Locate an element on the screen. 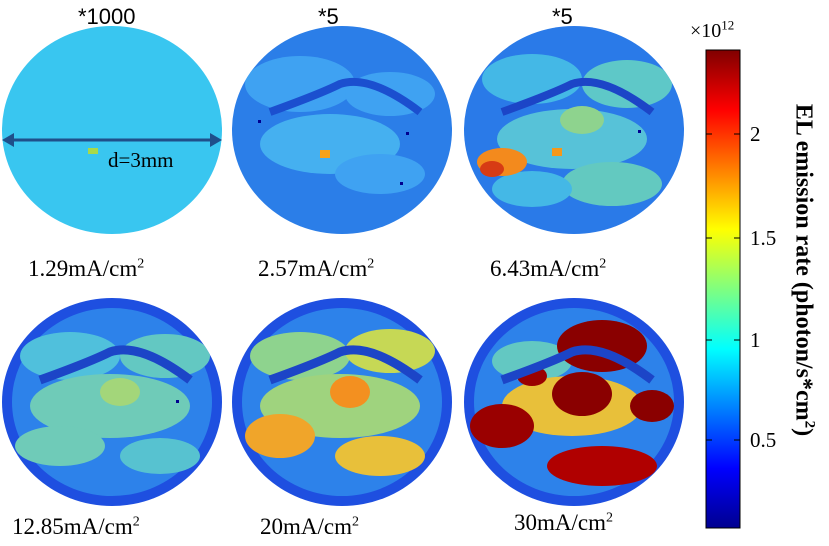 This screenshot has height=546, width=829. colorbar-tick: 1 is located at coordinates (755, 340).